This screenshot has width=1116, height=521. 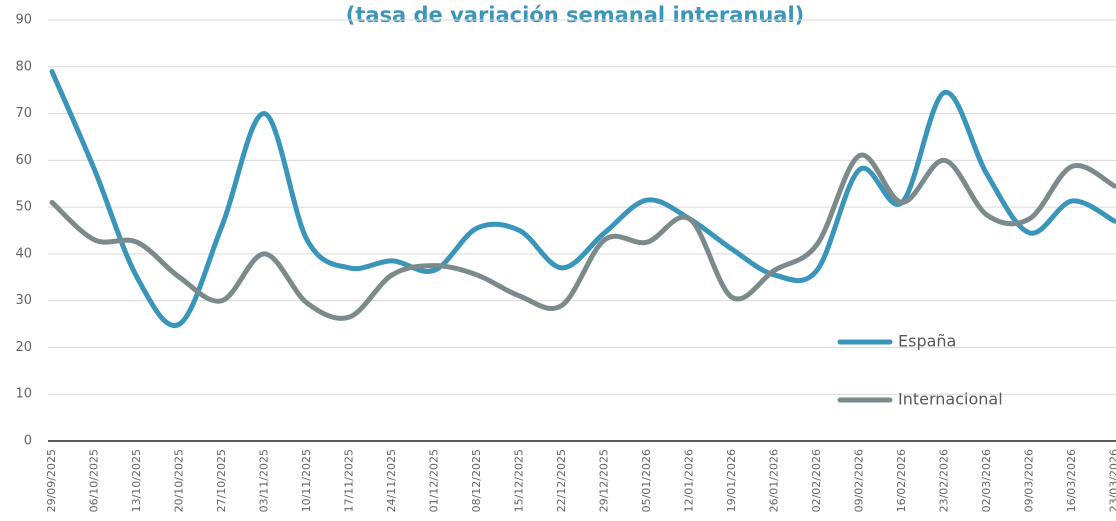 I want to click on x-tick-label: 13/10/2025, so click(x=136, y=480).